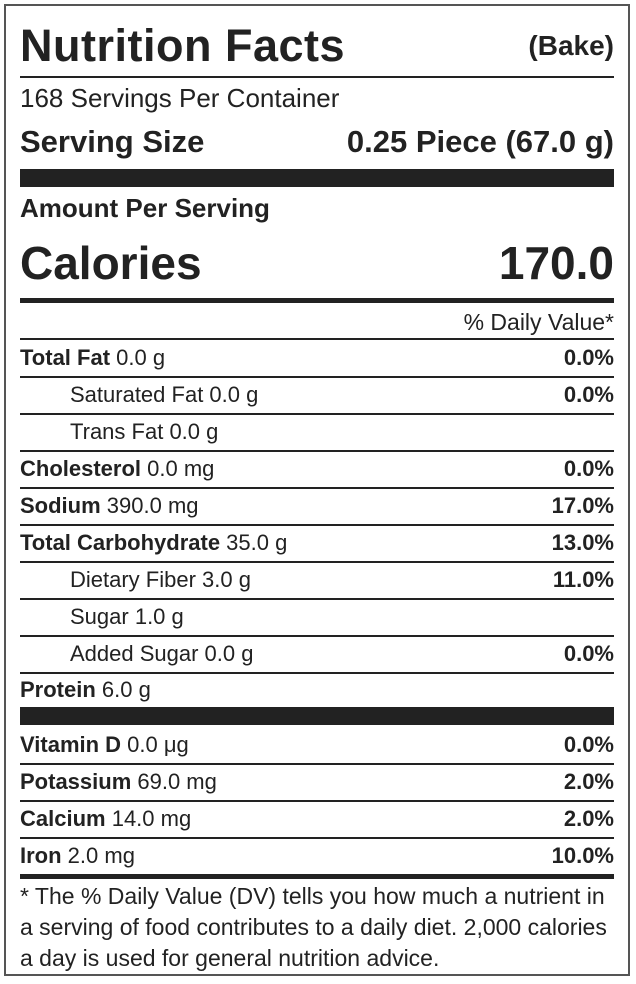  I want to click on vitamin-row-potassium: Potassium 69.0 mg 2.0%, so click(317, 782).